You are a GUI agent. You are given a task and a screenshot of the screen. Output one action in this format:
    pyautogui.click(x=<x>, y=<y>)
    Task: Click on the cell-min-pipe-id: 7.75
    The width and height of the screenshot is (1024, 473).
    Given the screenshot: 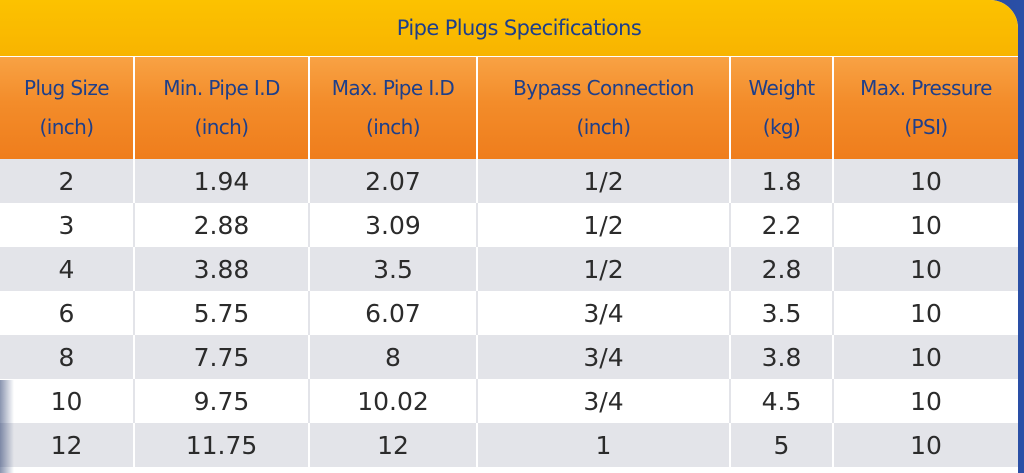 What is the action you would take?
    pyautogui.click(x=221, y=357)
    